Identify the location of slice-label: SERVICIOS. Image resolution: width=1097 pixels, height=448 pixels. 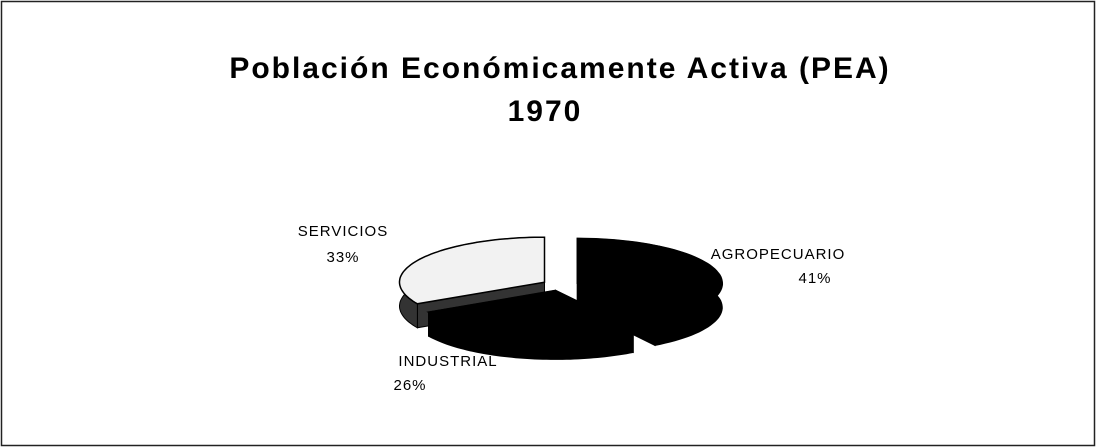
(343, 231).